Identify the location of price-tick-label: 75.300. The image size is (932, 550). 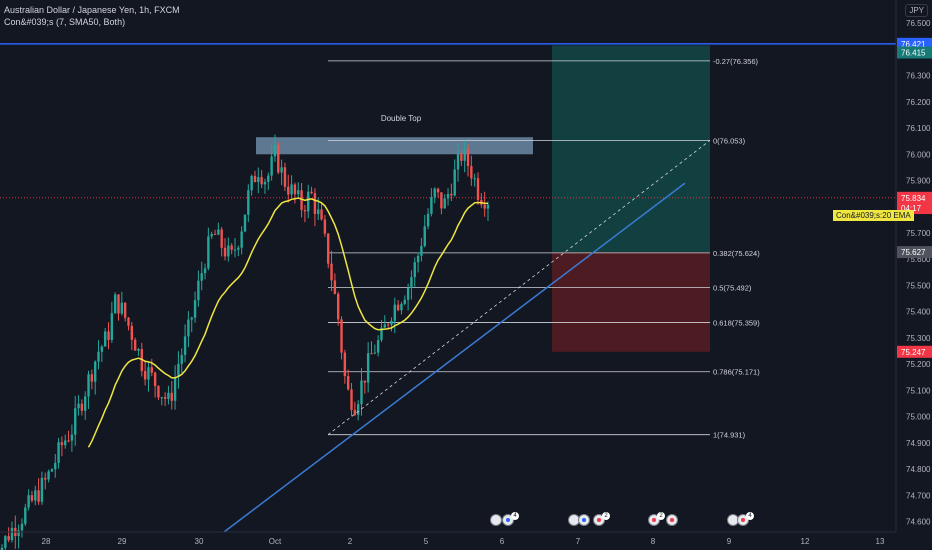
(918, 338).